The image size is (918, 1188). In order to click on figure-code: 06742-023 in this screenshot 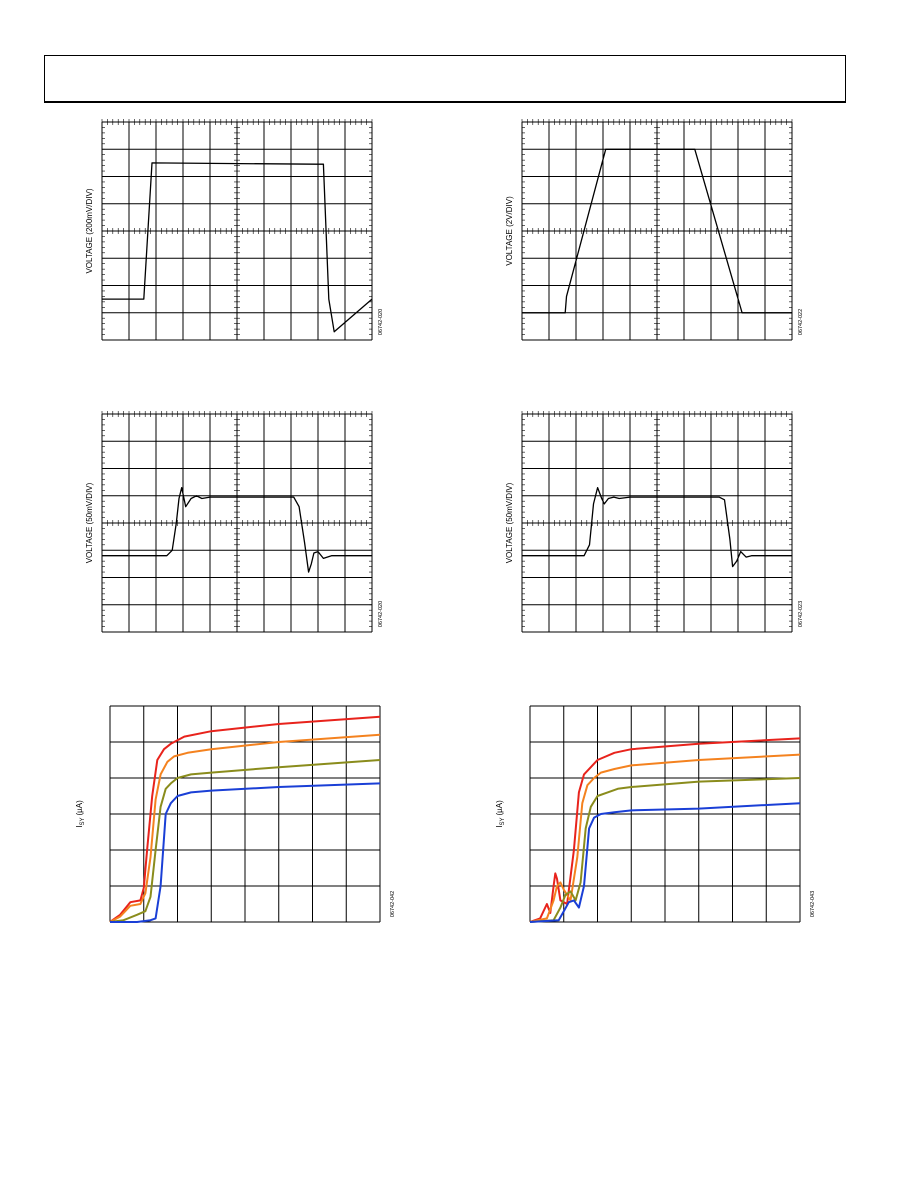, I will do `click(801, 614)`.